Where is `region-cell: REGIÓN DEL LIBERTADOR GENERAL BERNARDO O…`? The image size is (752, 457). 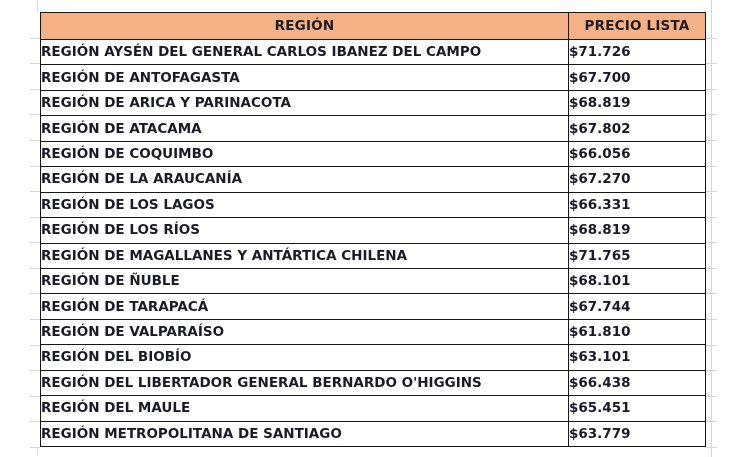
region-cell: REGIÓN DEL LIBERTADOR GENERAL BERNARDO O… is located at coordinates (304, 383).